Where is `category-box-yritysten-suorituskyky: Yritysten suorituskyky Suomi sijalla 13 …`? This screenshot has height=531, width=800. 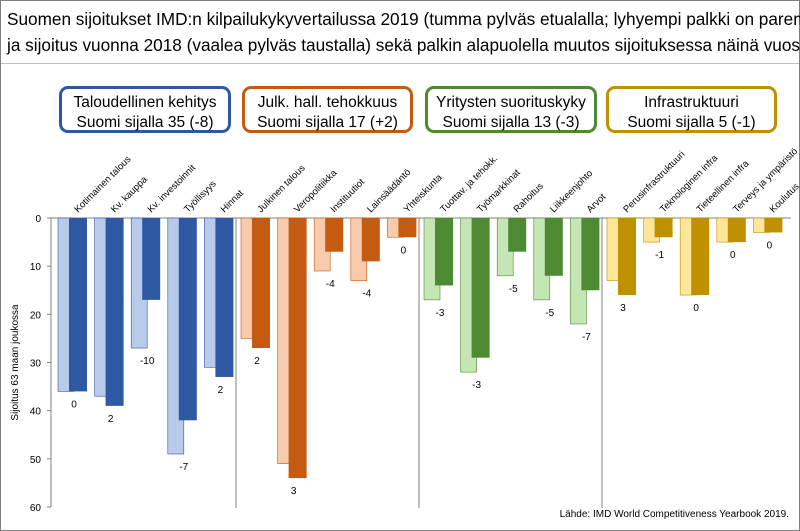
category-box-yritysten-suorituskyky: Yritysten suorituskyky Suomi sijalla 13 … is located at coordinates (511, 109).